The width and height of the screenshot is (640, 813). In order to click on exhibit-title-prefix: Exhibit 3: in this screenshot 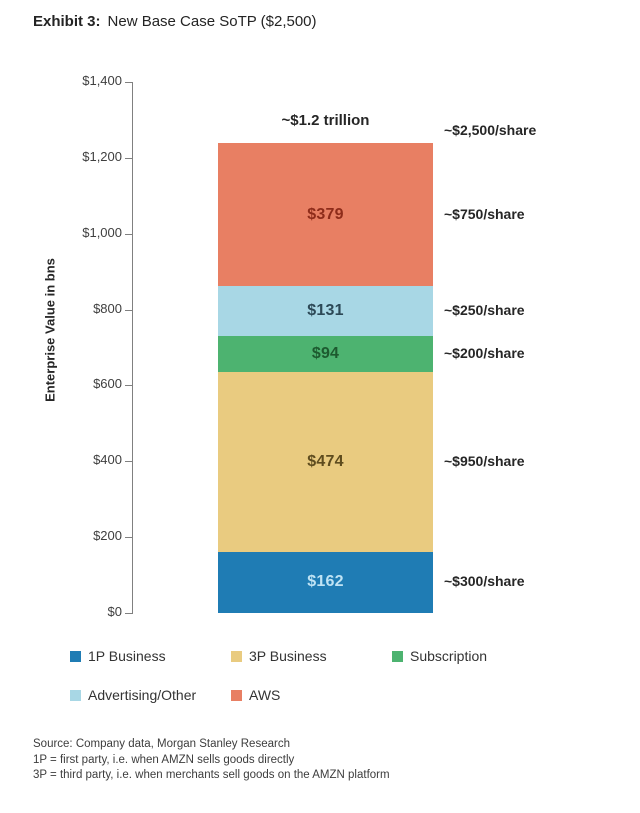, I will do `click(67, 21)`.